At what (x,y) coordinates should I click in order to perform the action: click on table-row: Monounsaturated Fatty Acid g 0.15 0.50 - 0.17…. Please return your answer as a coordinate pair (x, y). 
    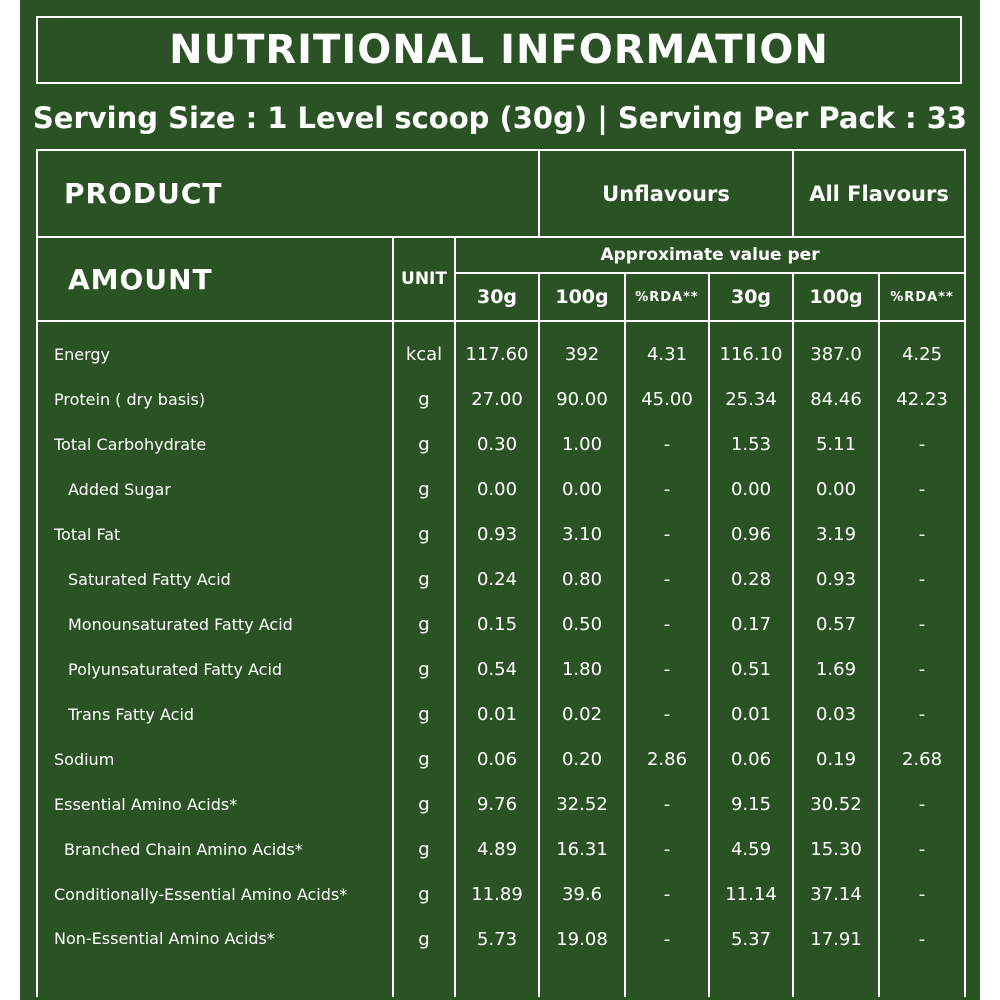
    Looking at the image, I should click on (501, 624).